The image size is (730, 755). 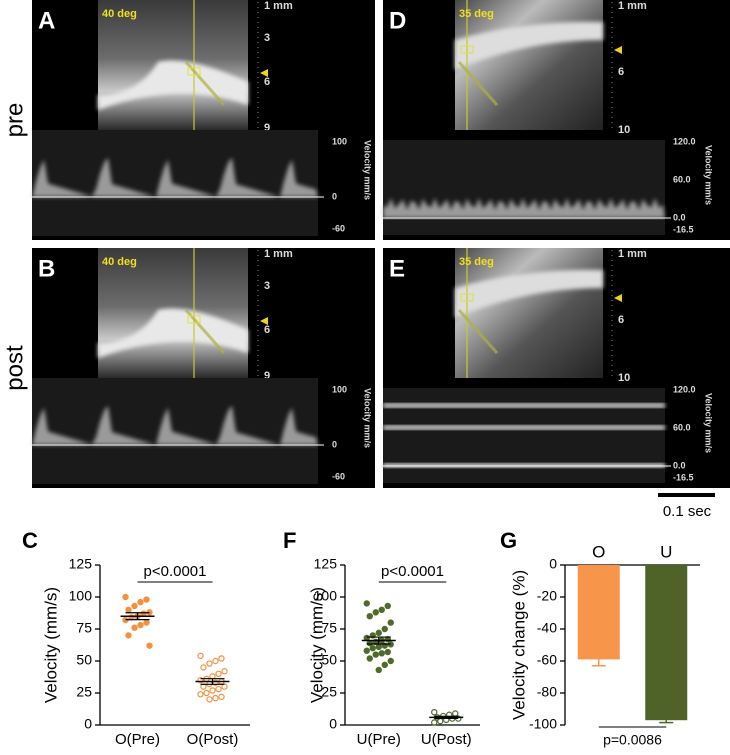 What do you see at coordinates (547, 628) in the screenshot?
I see `y-tick-label: -40` at bounding box center [547, 628].